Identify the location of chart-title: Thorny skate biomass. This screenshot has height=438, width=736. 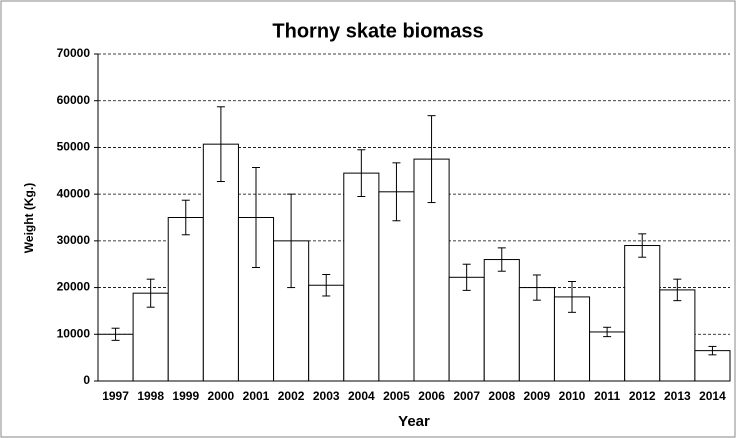
(377, 31).